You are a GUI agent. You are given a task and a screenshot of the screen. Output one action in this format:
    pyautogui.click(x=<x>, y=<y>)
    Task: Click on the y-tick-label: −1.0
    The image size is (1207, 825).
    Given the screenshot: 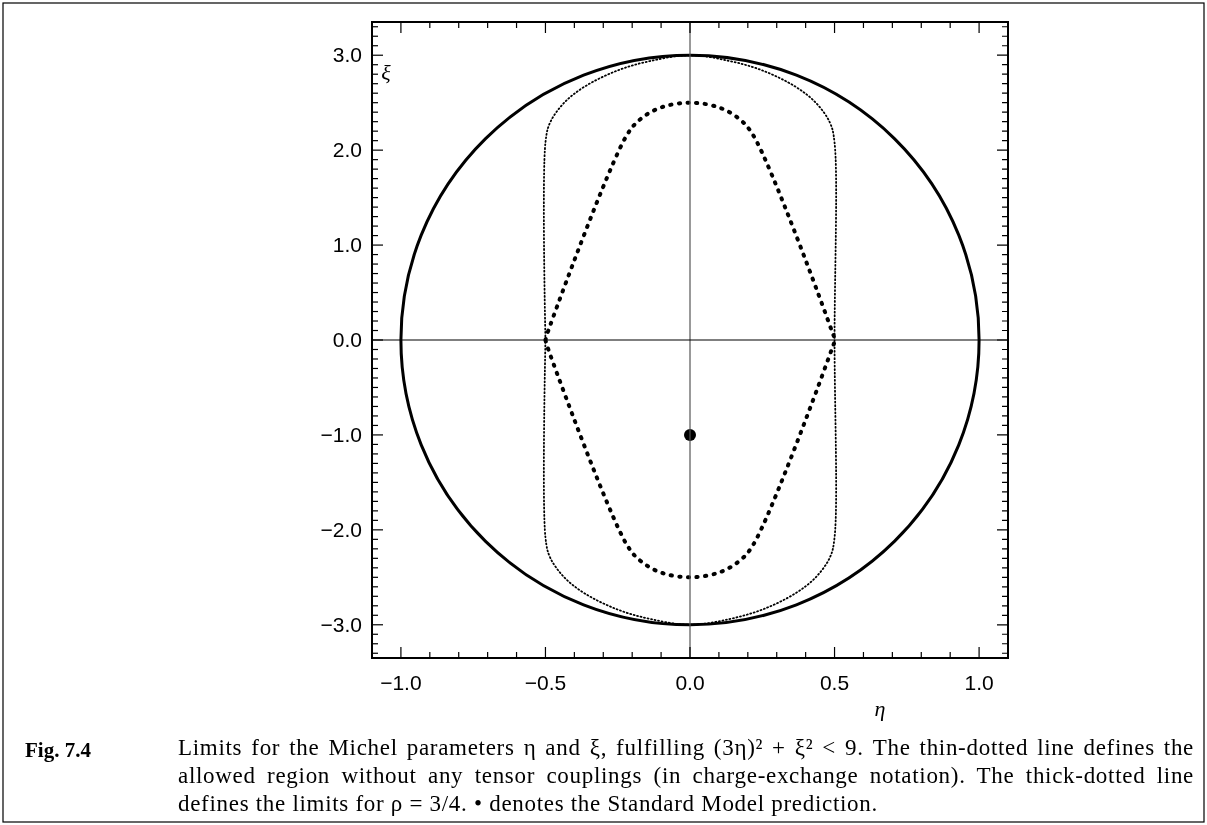 What is the action you would take?
    pyautogui.click(x=341, y=434)
    